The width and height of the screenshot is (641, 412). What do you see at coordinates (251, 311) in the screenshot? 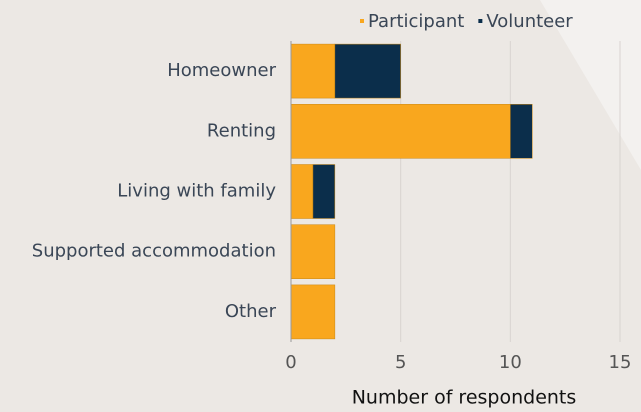
I see `y-tick-label: Other` at bounding box center [251, 311].